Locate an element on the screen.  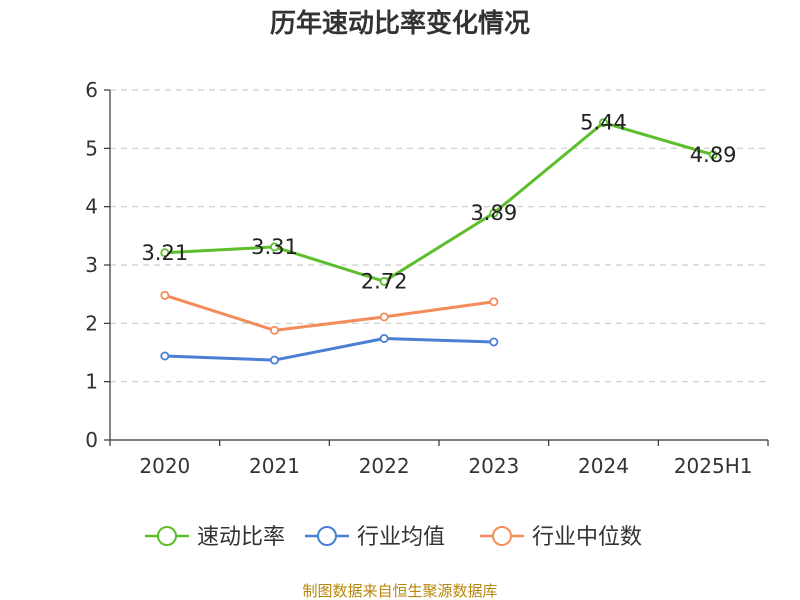
legend-item: 行业中位数 is located at coordinates (561, 537).